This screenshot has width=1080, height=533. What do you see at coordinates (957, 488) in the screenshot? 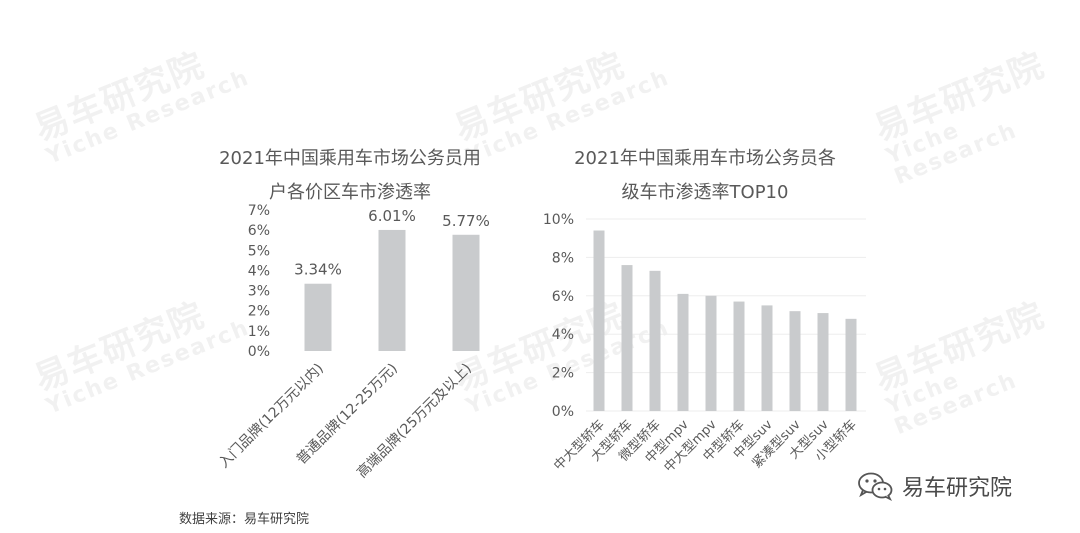
I see `brand-label: 易车研究院` at bounding box center [957, 488].